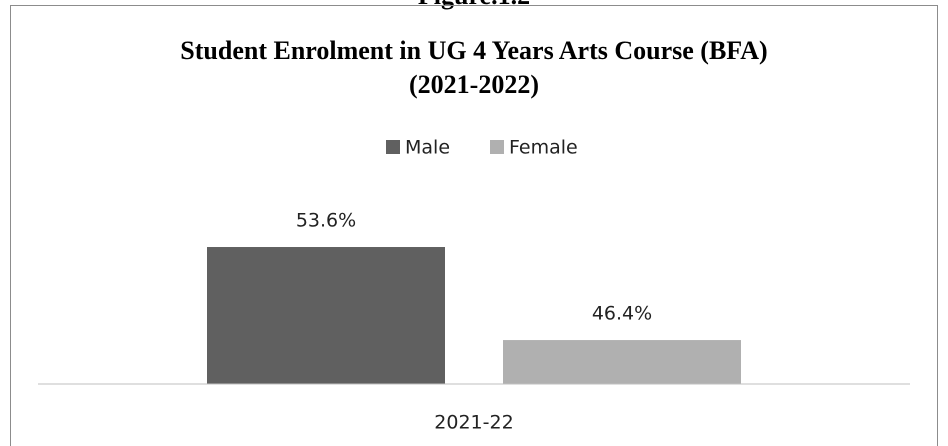 The width and height of the screenshot is (948, 446). I want to click on figure-caption: Figure.1.2, so click(474, 5).